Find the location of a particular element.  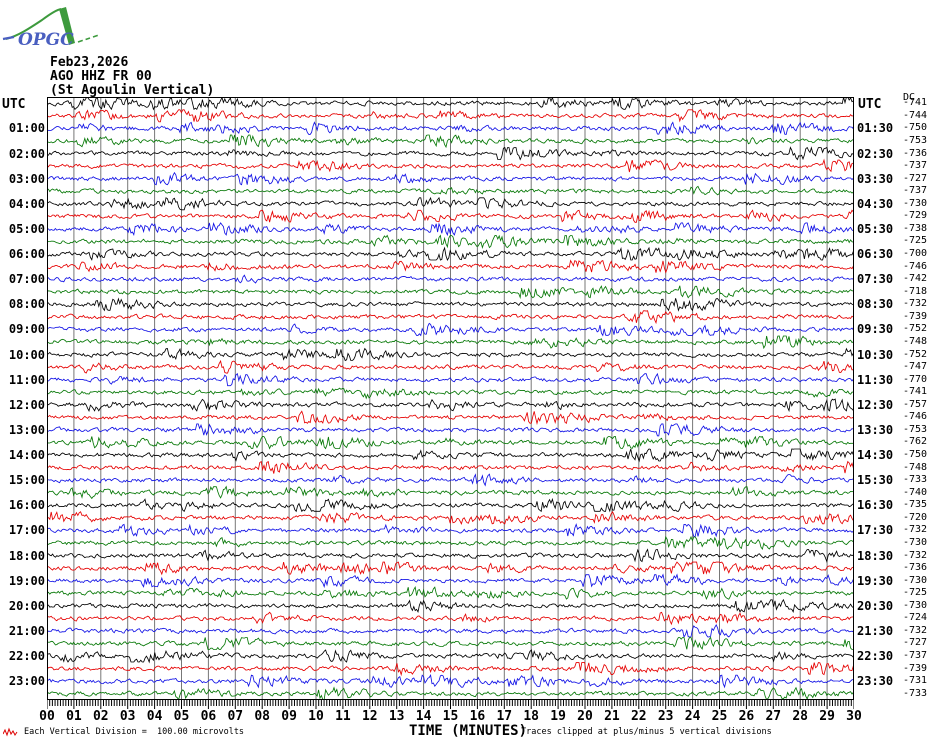

dc-value: -700 is located at coordinates (915, 254).